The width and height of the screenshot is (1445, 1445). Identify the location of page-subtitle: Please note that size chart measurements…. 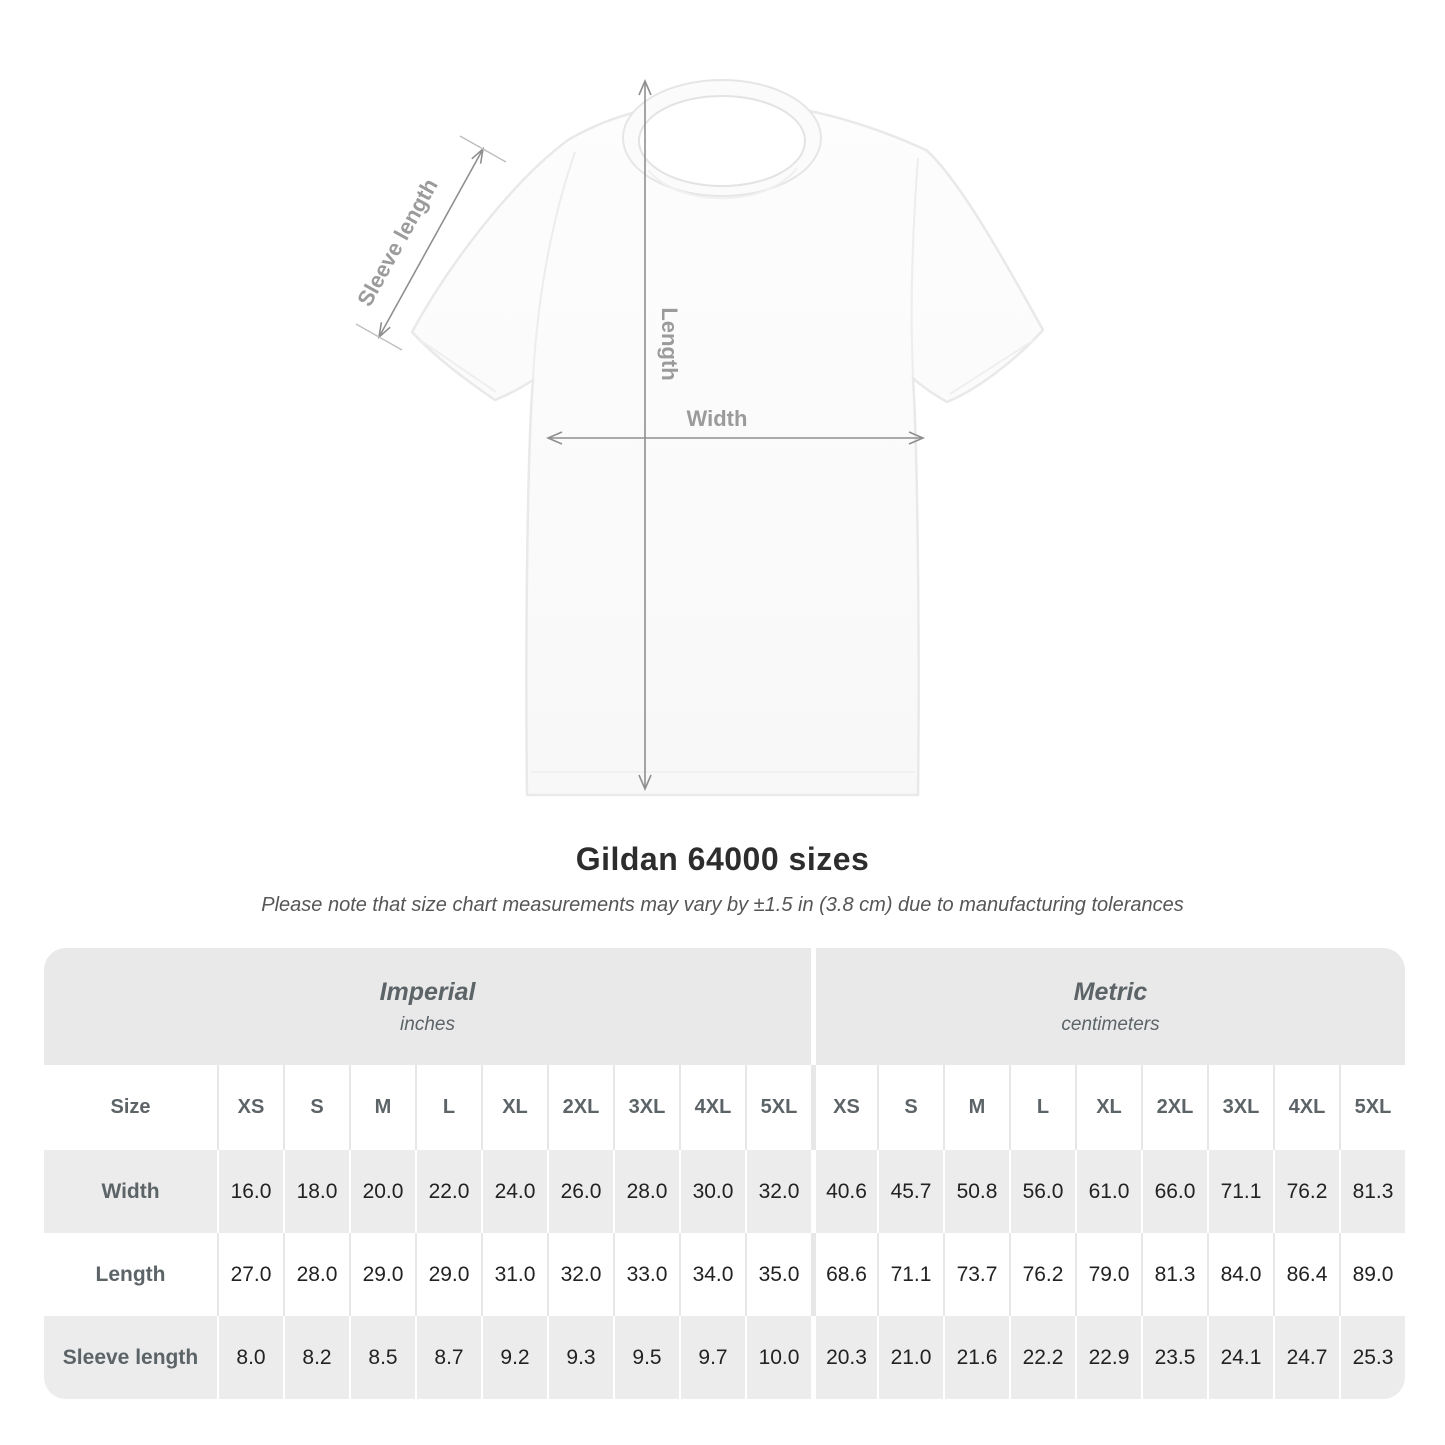
(722, 905).